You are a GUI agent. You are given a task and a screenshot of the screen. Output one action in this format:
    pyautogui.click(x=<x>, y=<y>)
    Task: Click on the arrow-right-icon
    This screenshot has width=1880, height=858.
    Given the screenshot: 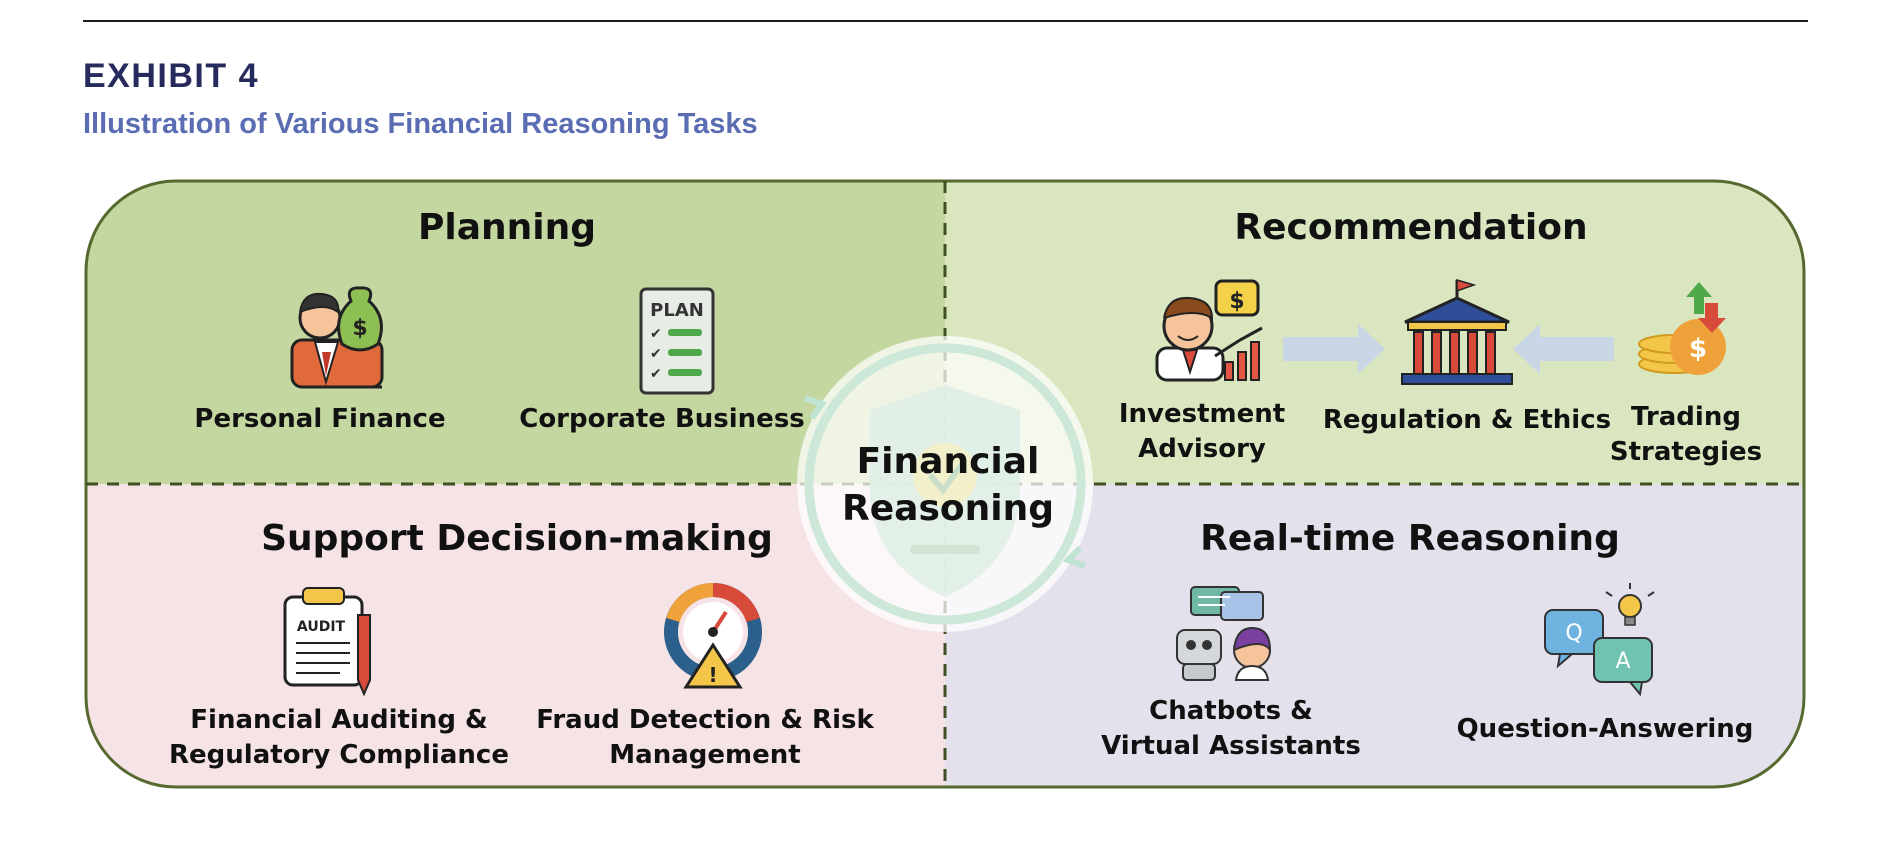 What is the action you would take?
    pyautogui.click(x=1334, y=349)
    